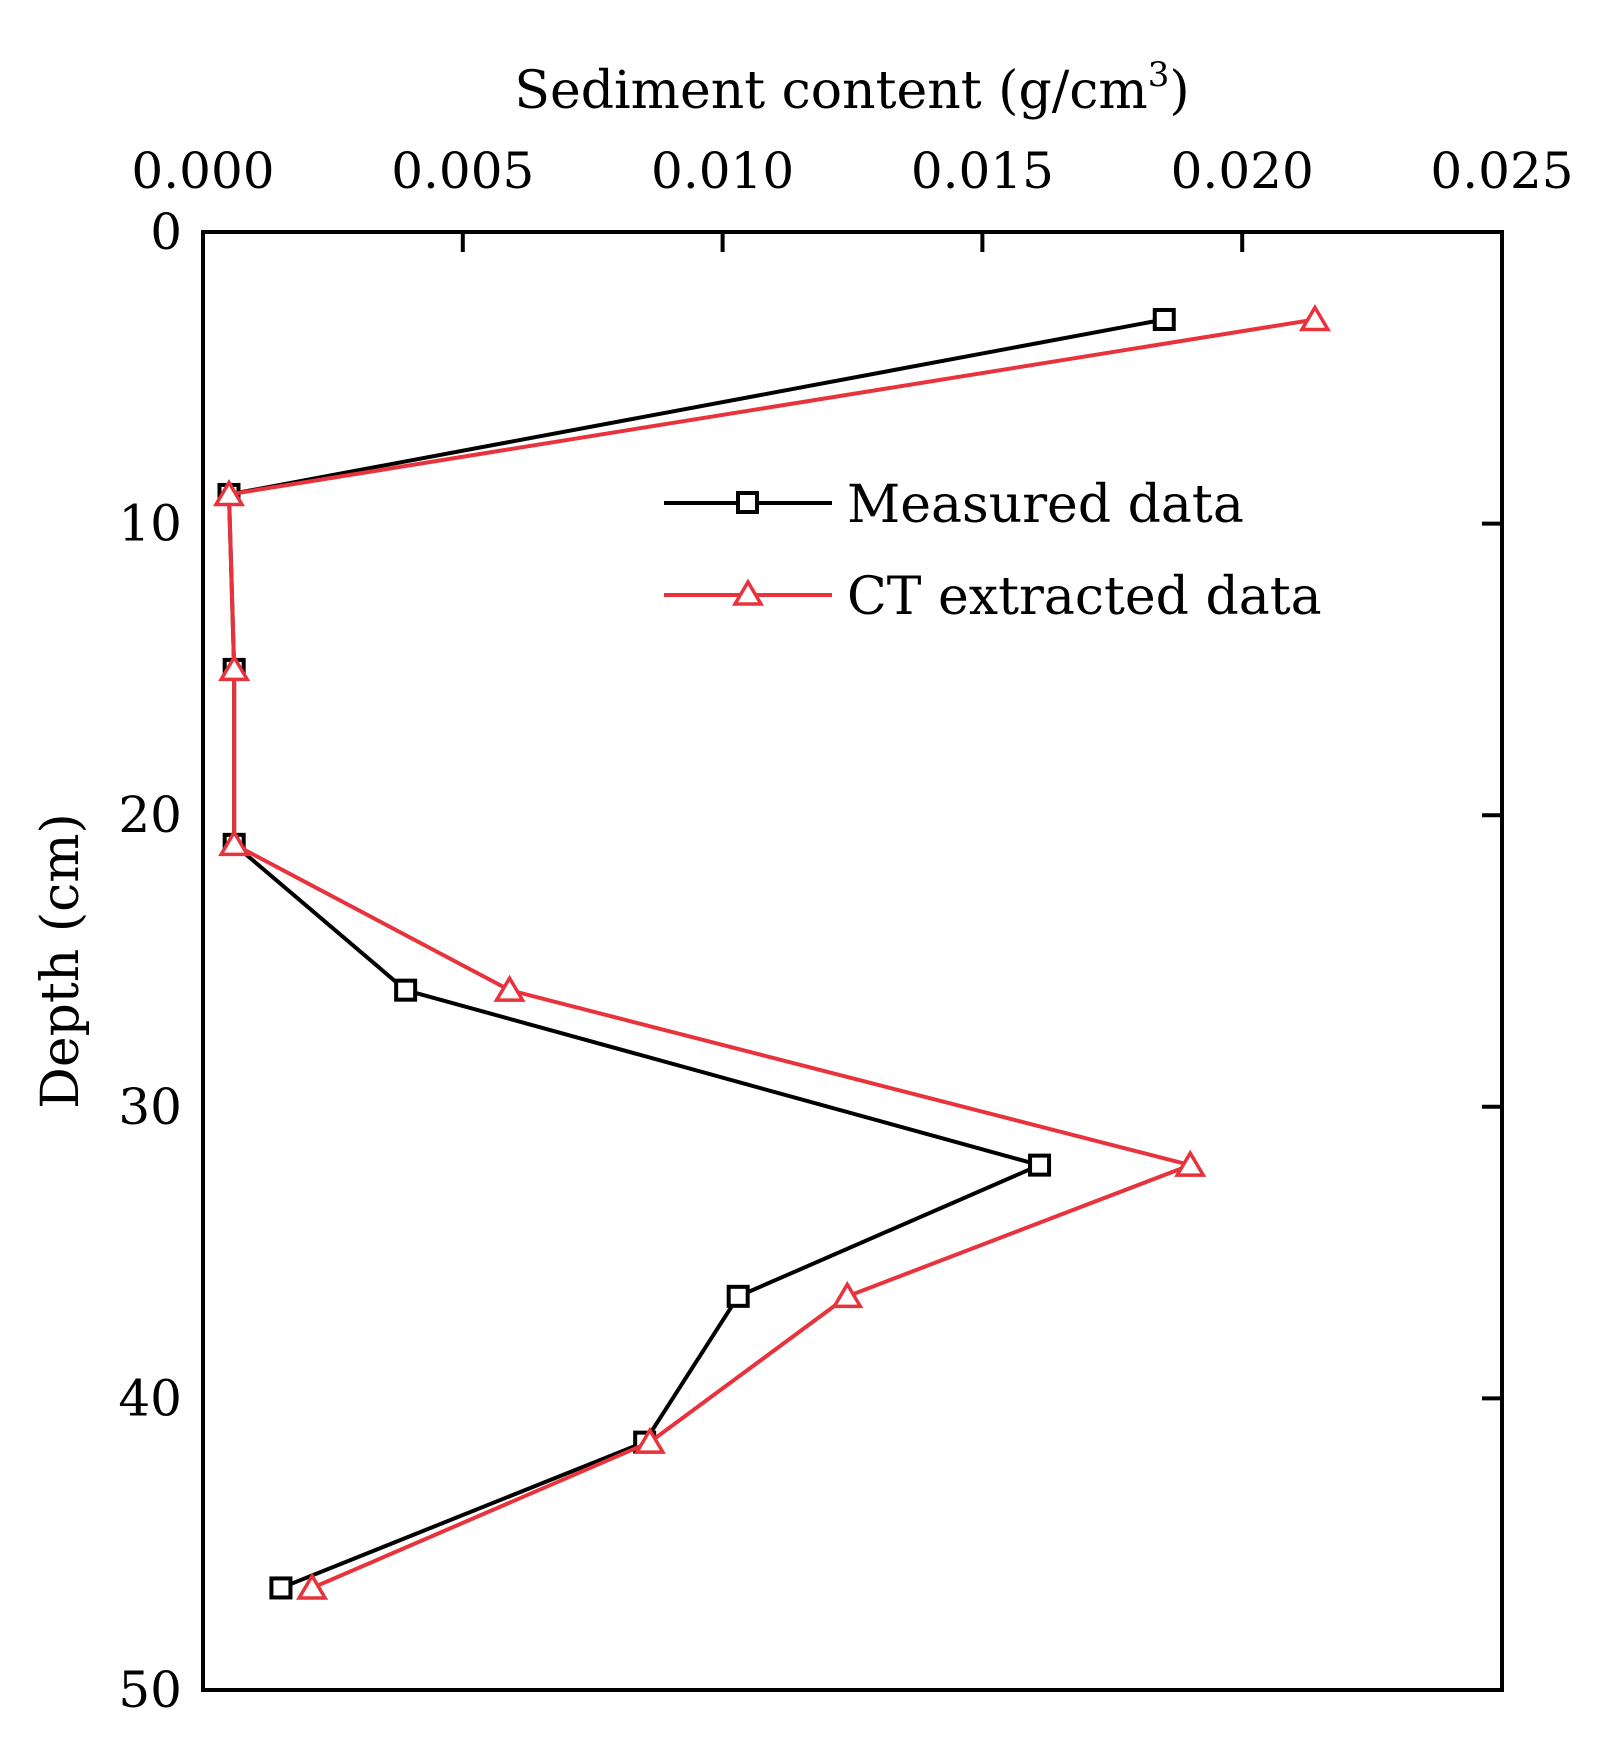 This screenshot has width=1621, height=1757. I want to click on y-tick-label: 10, so click(150, 524).